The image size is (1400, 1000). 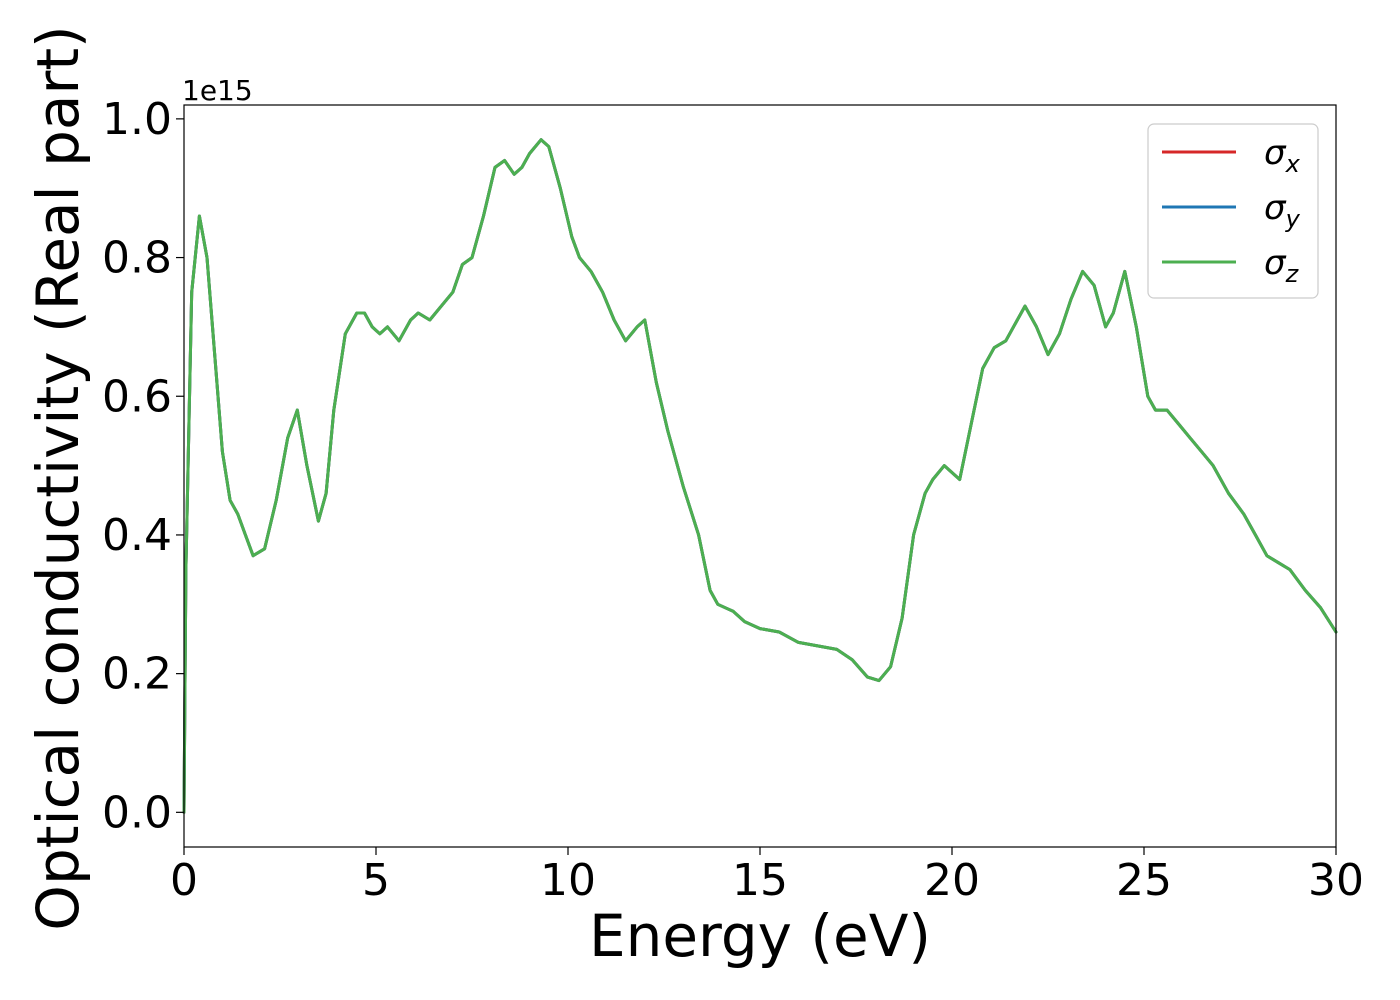 What do you see at coordinates (137, 258) in the screenshot?
I see `y-tick-label: 0.8` at bounding box center [137, 258].